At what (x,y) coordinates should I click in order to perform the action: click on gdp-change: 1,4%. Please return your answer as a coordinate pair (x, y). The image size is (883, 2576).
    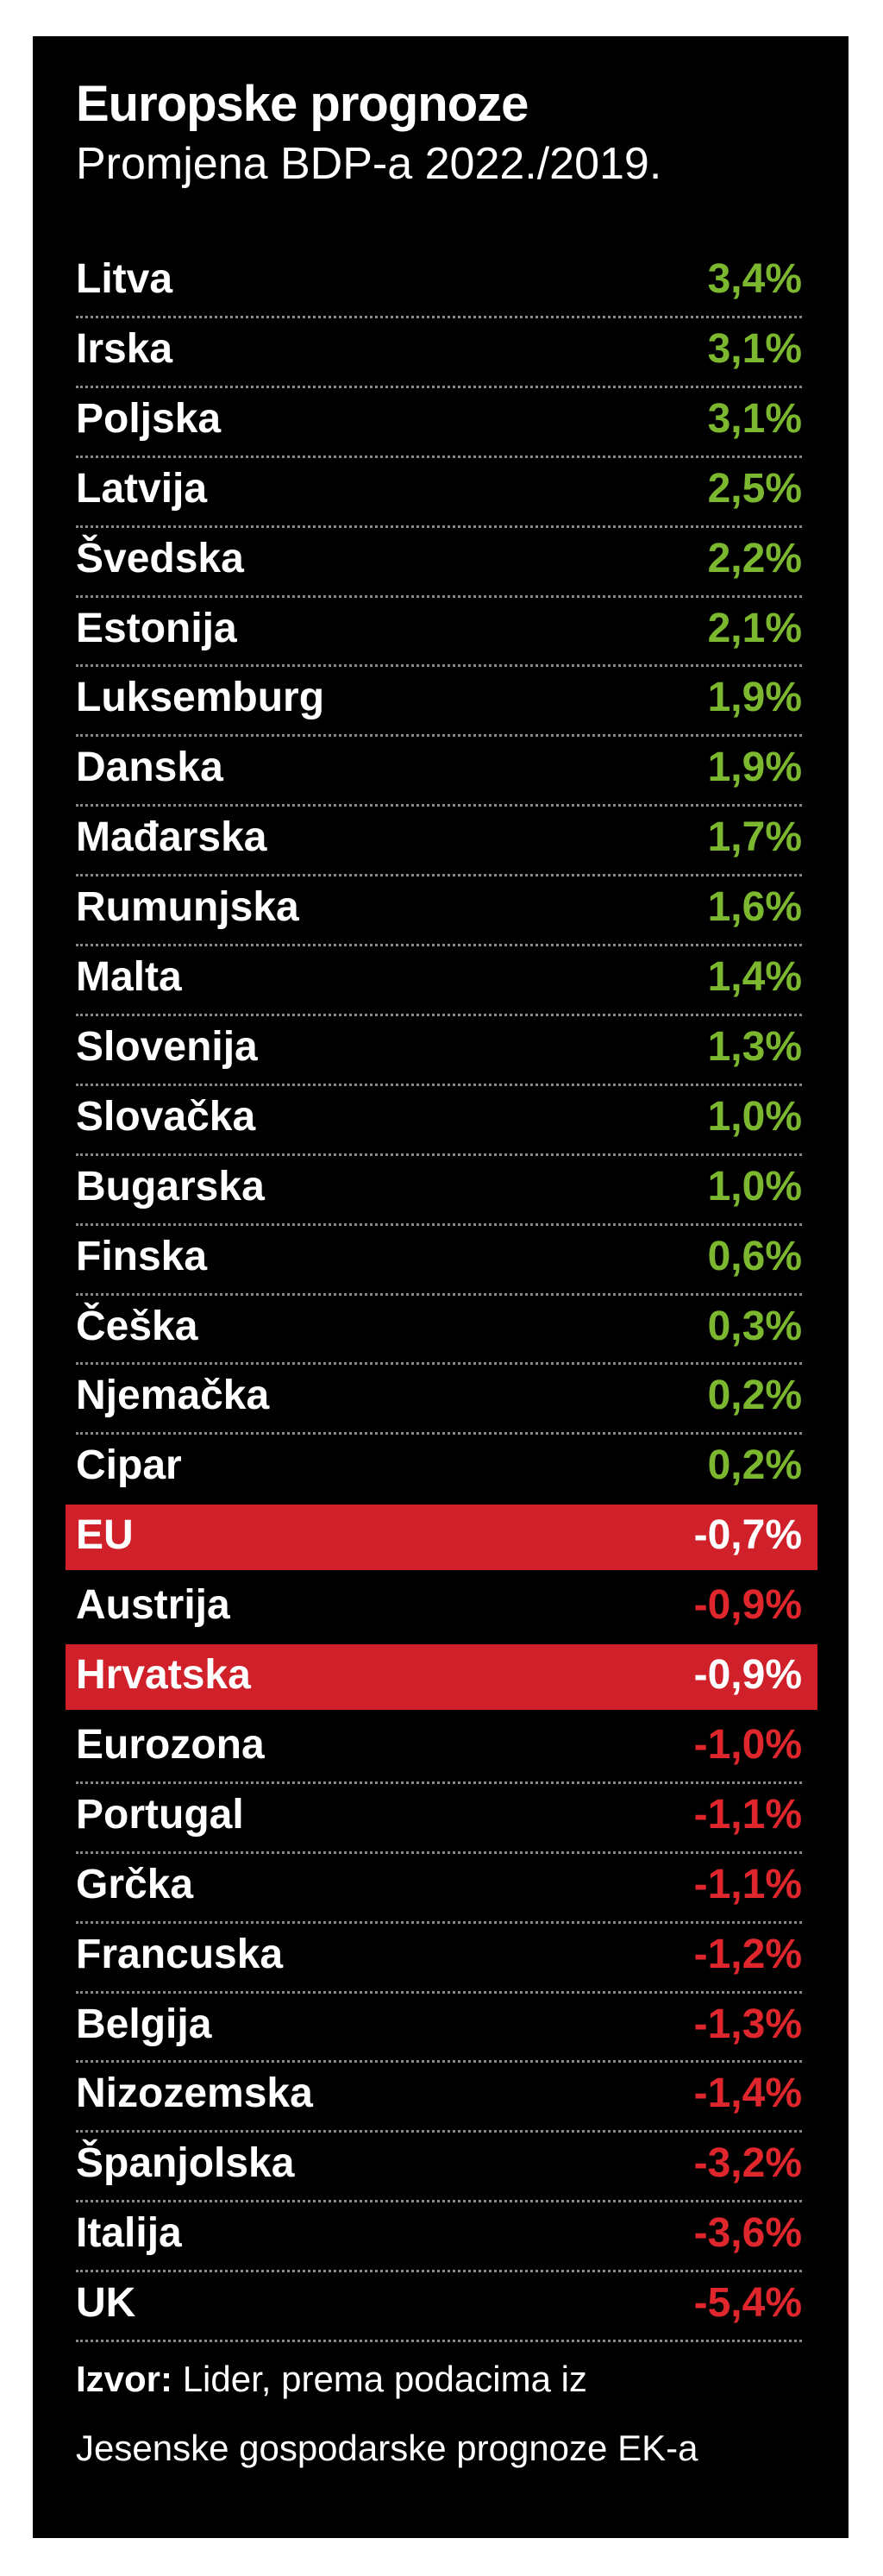
    Looking at the image, I should click on (754, 977).